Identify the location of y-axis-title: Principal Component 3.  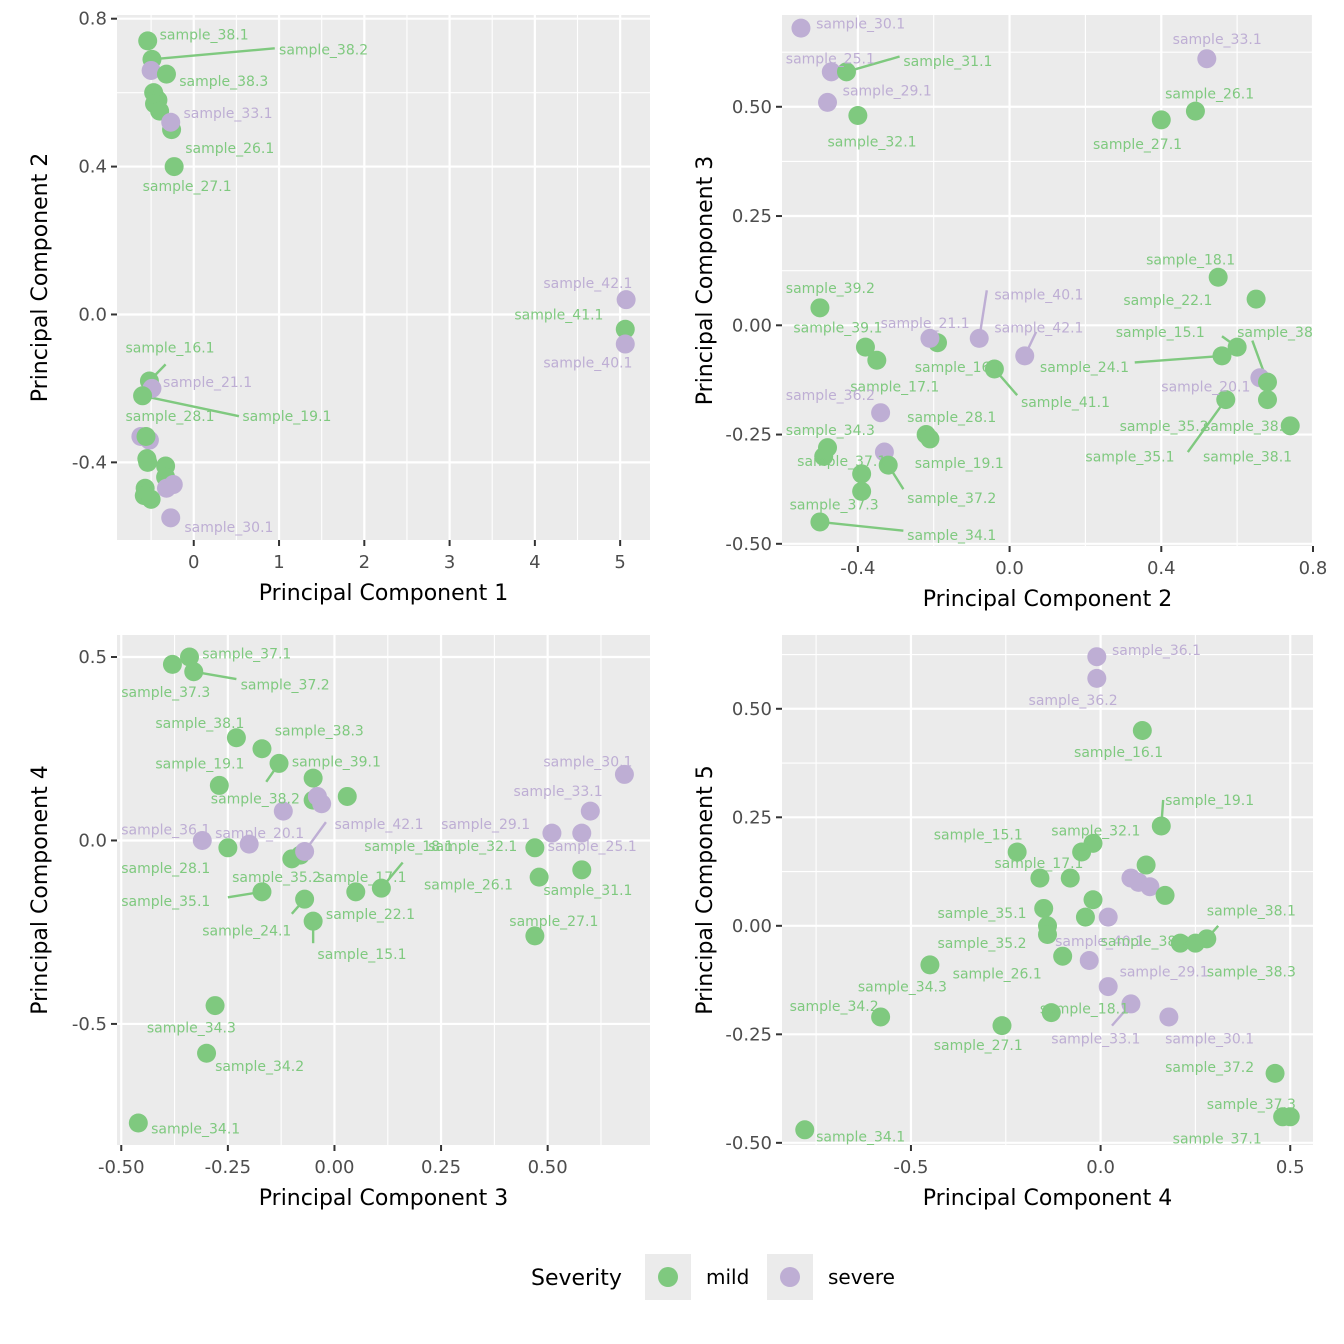
(705, 280).